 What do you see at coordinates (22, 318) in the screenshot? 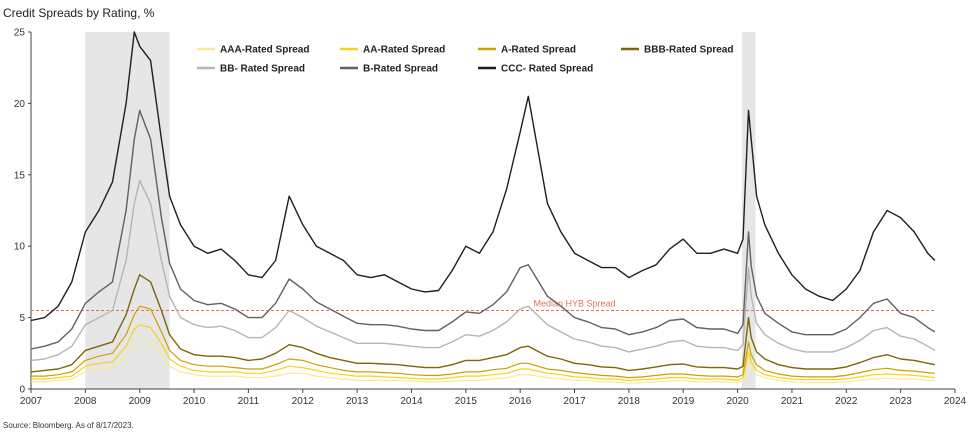
I see `y-tick-label: 5` at bounding box center [22, 318].